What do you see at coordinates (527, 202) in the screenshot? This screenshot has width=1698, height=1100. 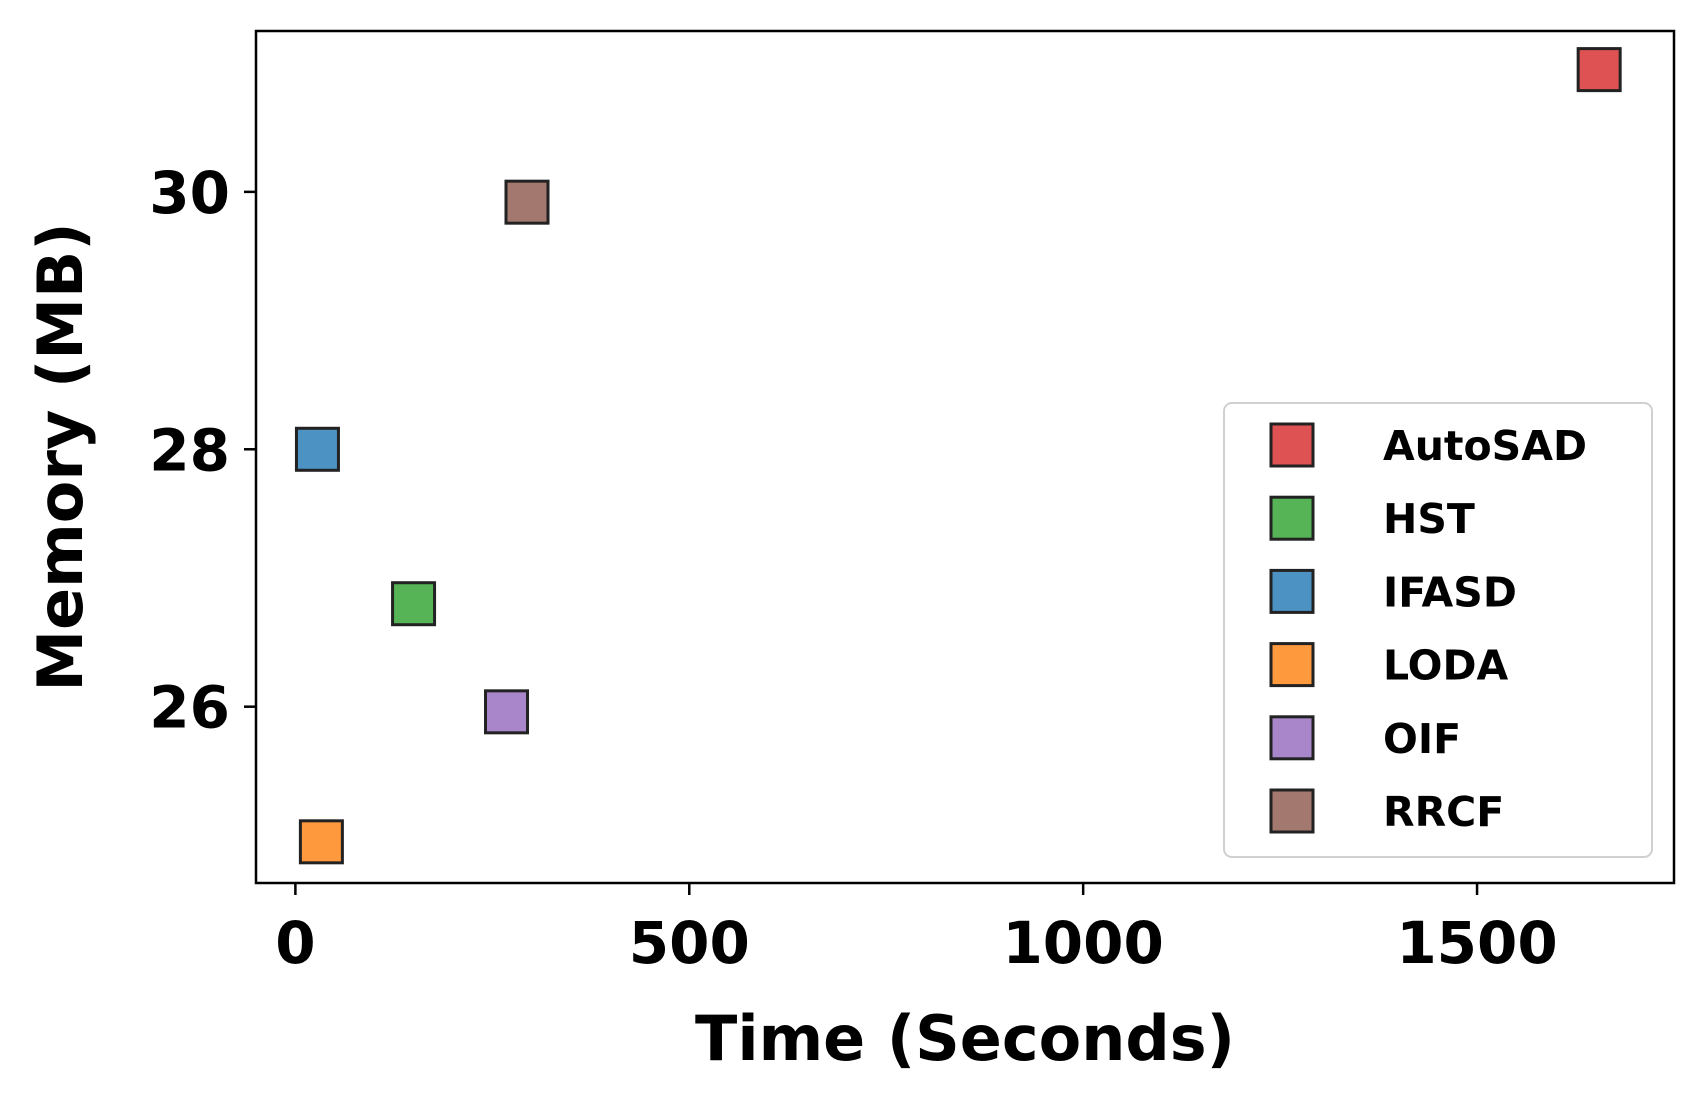 I see `point-rrcf` at bounding box center [527, 202].